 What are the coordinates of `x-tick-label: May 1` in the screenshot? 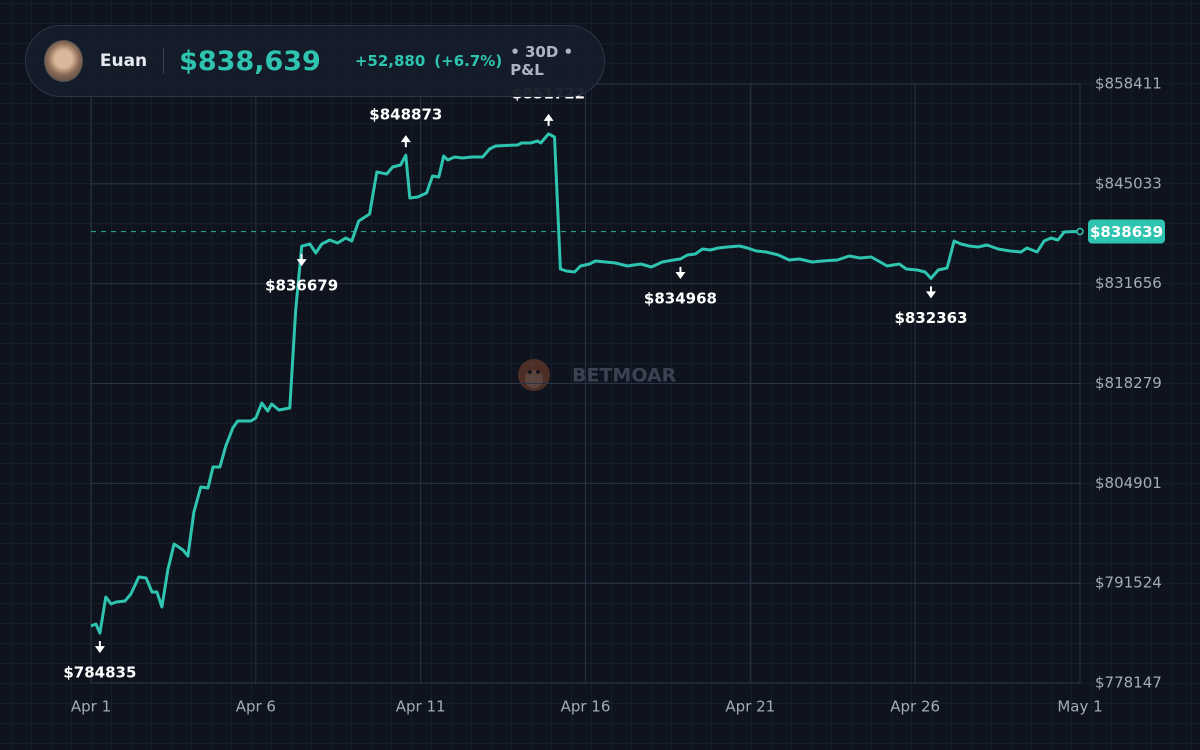 It's located at (1079, 707).